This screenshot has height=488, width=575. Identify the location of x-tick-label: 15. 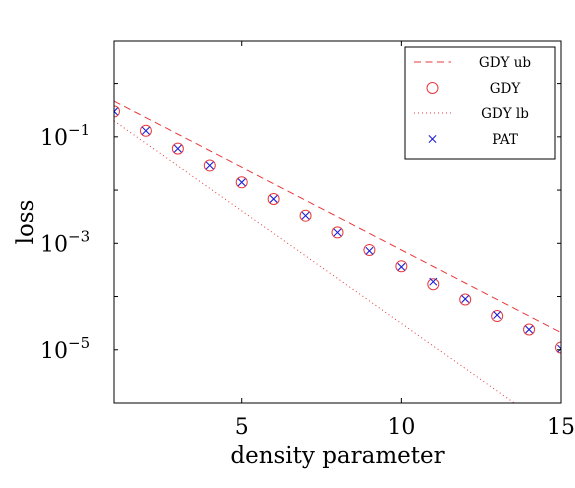
(561, 427).